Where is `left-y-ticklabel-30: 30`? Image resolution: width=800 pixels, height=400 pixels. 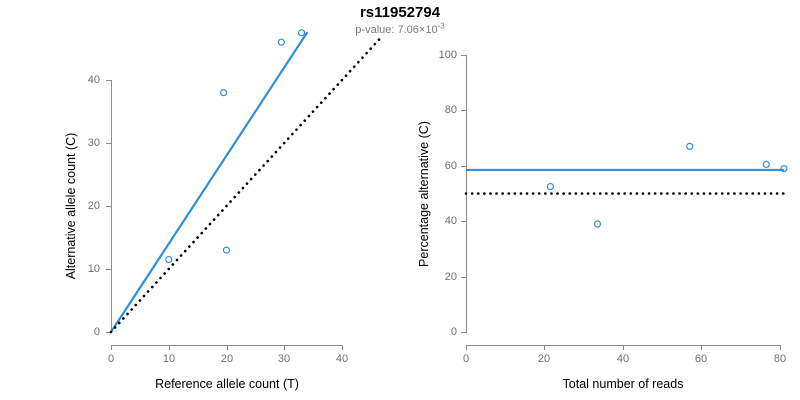 left-y-ticklabel-30: 30 is located at coordinates (93, 143).